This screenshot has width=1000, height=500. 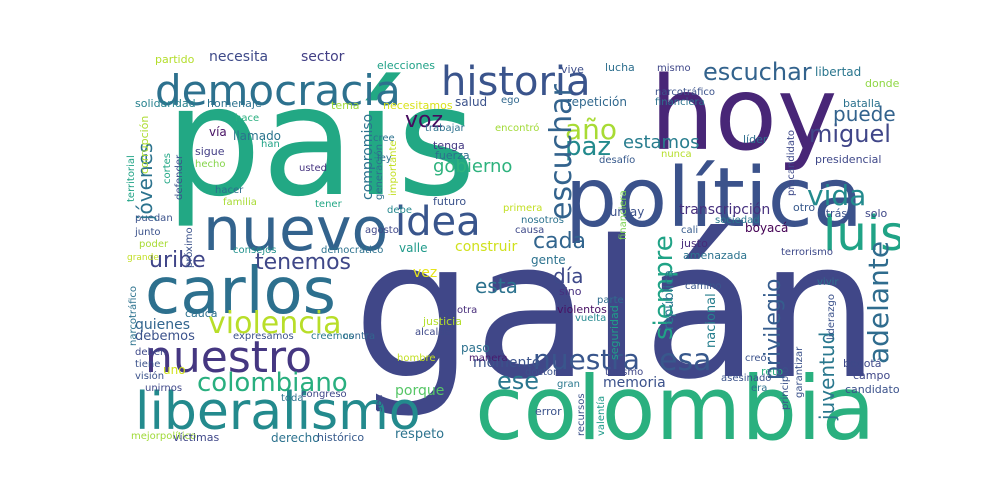 I want to click on word-esa: esa, so click(x=685, y=360).